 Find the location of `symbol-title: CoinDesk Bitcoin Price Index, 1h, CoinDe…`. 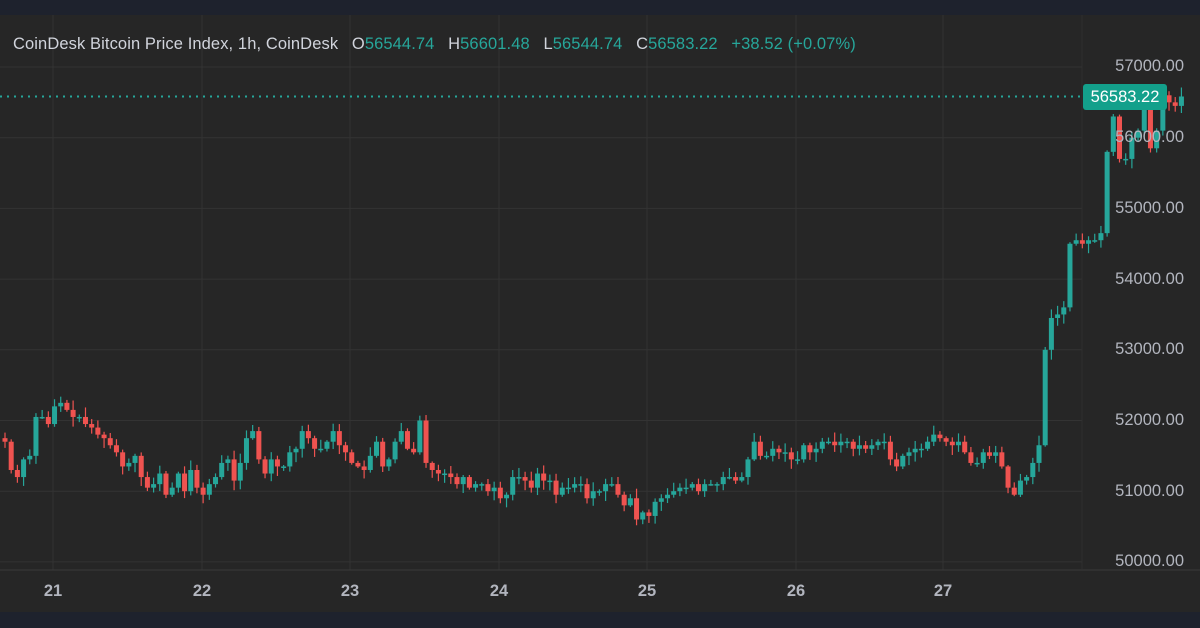

symbol-title: CoinDesk Bitcoin Price Index, 1h, CoinDe… is located at coordinates (176, 44).